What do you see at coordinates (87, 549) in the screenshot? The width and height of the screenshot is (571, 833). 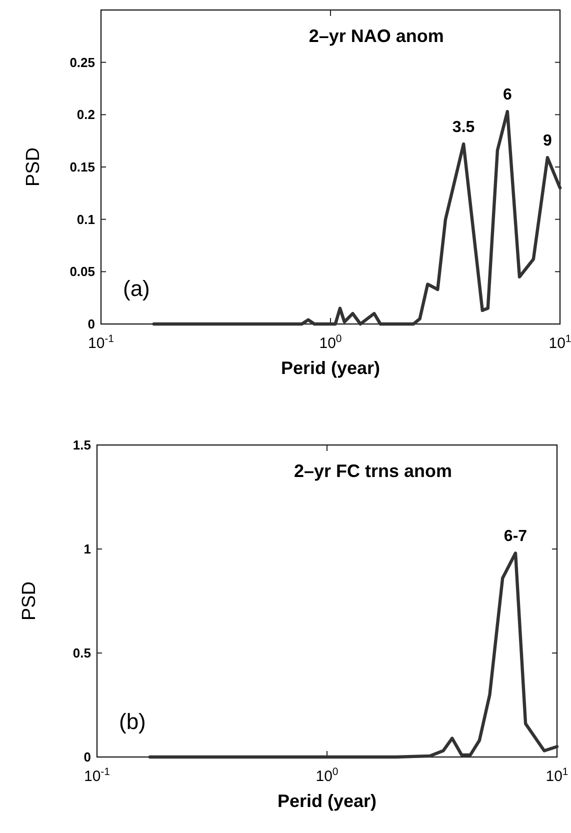 I see `y-tick-label: 1` at bounding box center [87, 549].